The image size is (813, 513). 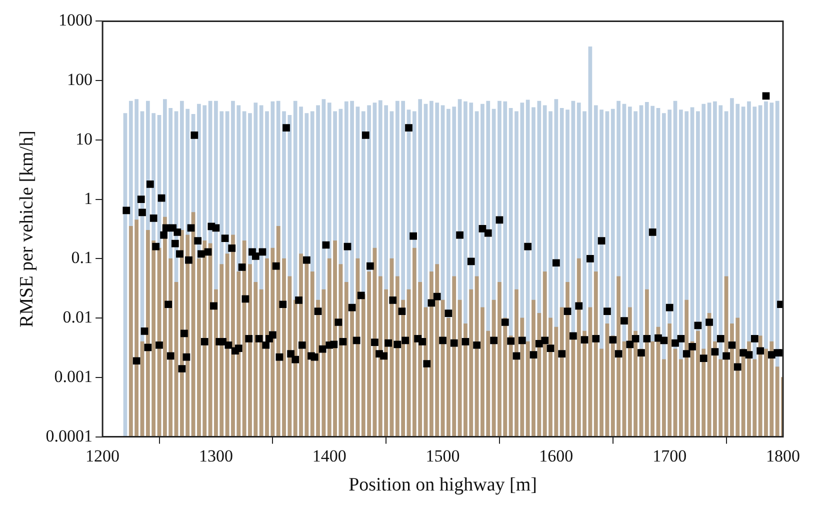 What do you see at coordinates (27, 229) in the screenshot?
I see `y-axis-title: RMSE per vehicle [km/h]` at bounding box center [27, 229].